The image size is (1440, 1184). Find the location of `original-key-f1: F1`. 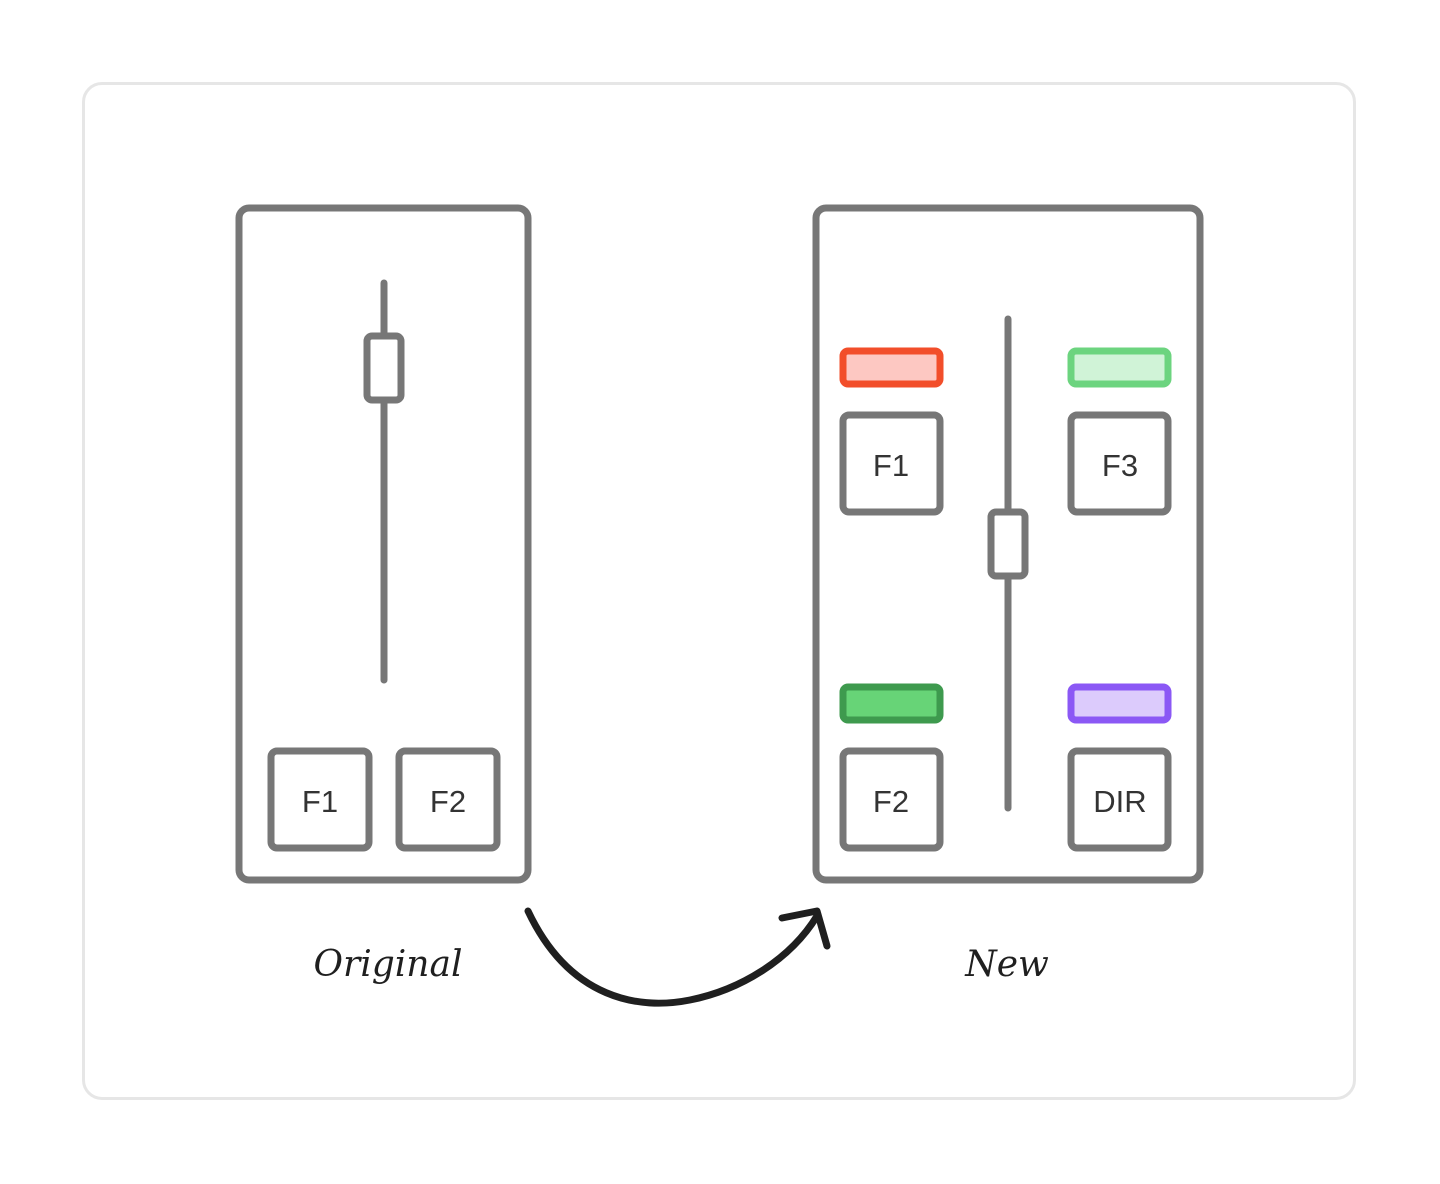

original-key-f1: F1 is located at coordinates (320, 799).